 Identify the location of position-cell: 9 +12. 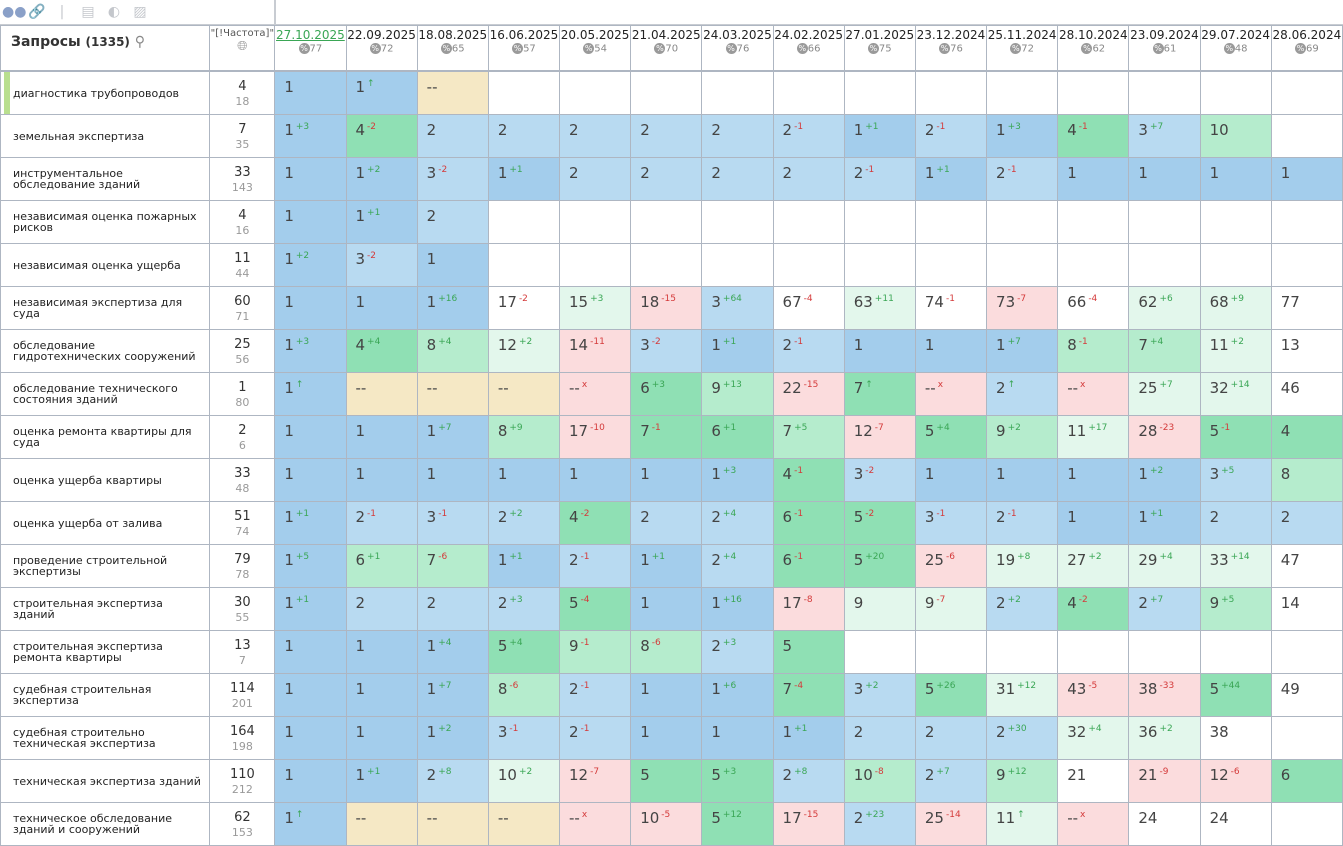
(1022, 781).